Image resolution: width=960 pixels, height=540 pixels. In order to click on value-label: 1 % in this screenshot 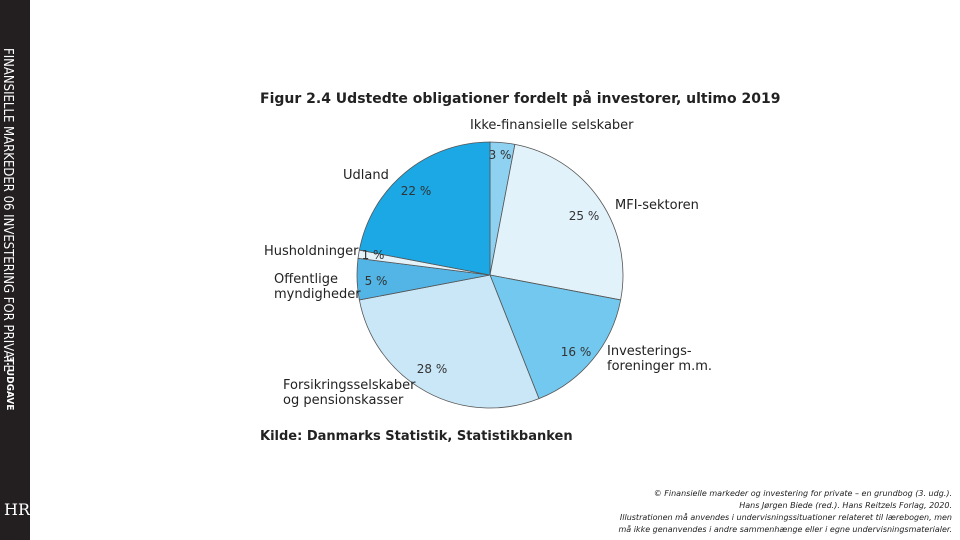, I will do `click(373, 255)`.